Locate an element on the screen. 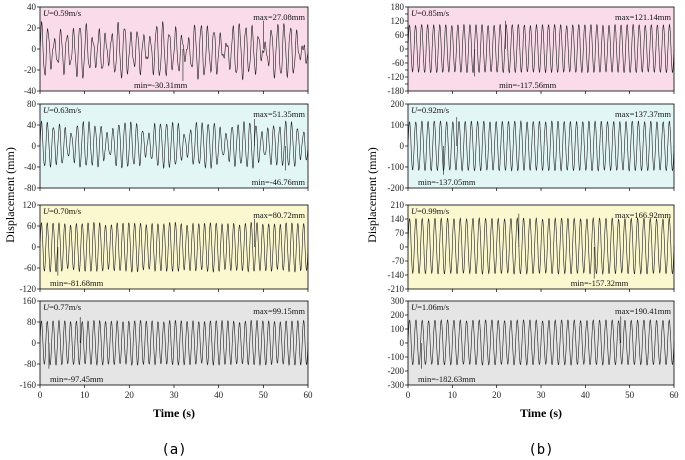 Image resolution: width=685 pixels, height=460 pixels. velocity-label-a-2: U=0.63m/s is located at coordinates (62, 110).